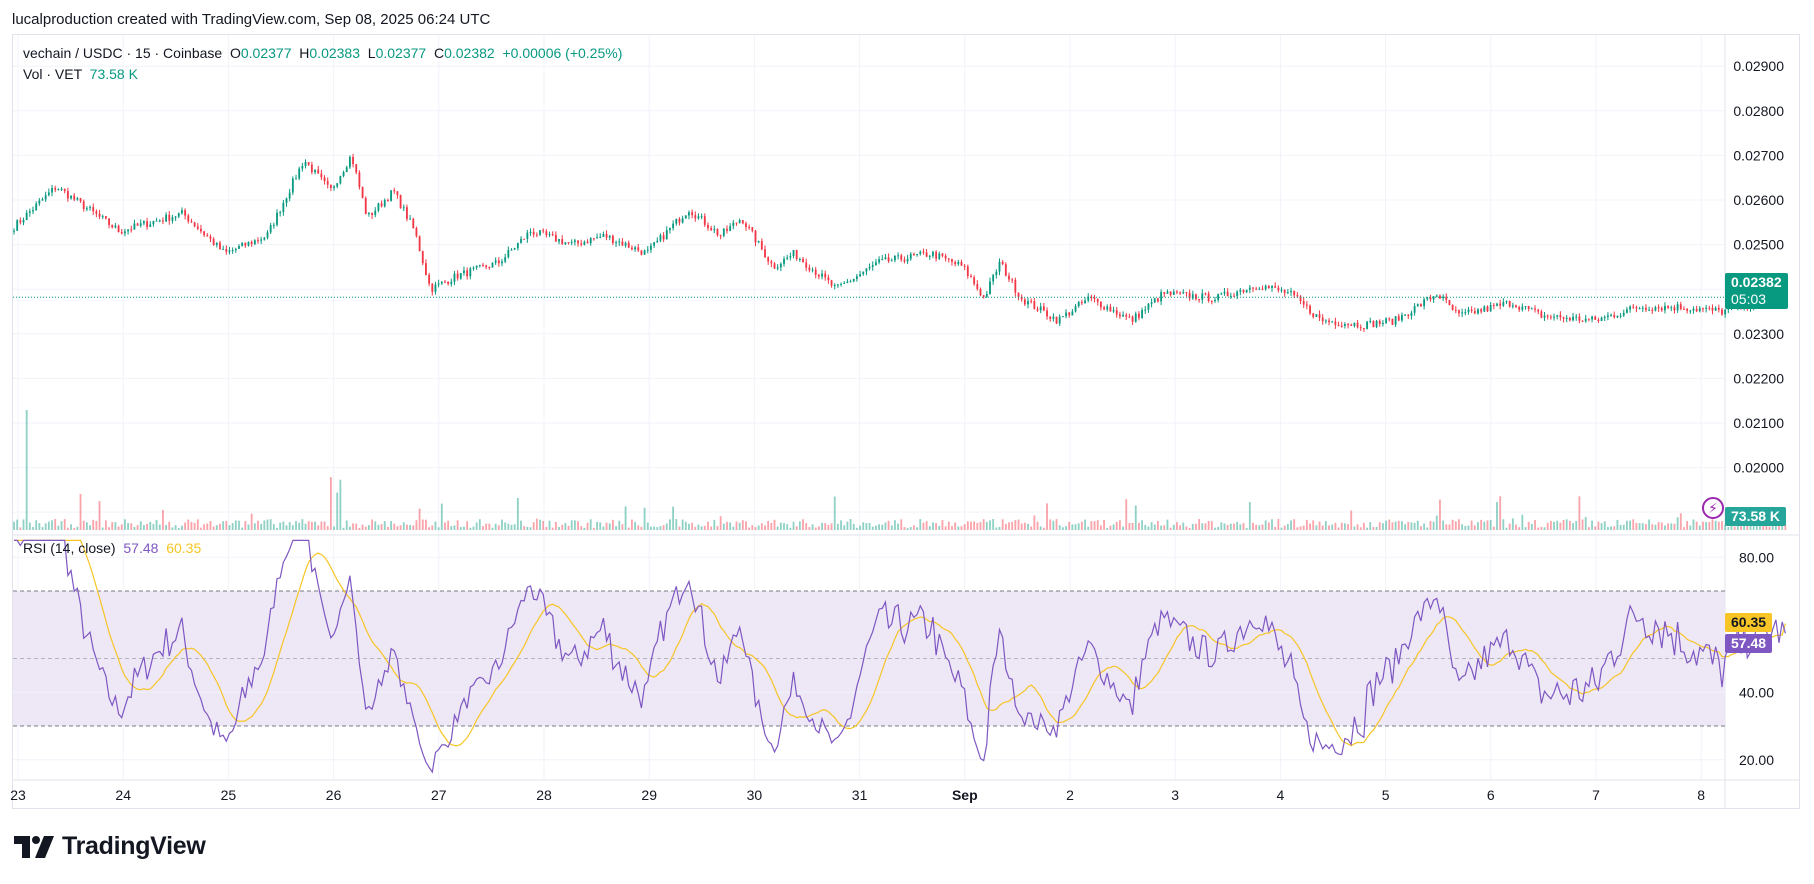  I want to click on time-axis-label: 3, so click(1175, 795).